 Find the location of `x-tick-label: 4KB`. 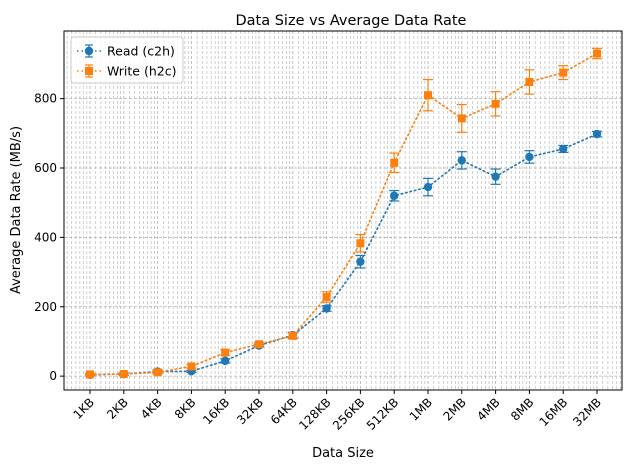

x-tick-label: 4KB is located at coordinates (151, 408).